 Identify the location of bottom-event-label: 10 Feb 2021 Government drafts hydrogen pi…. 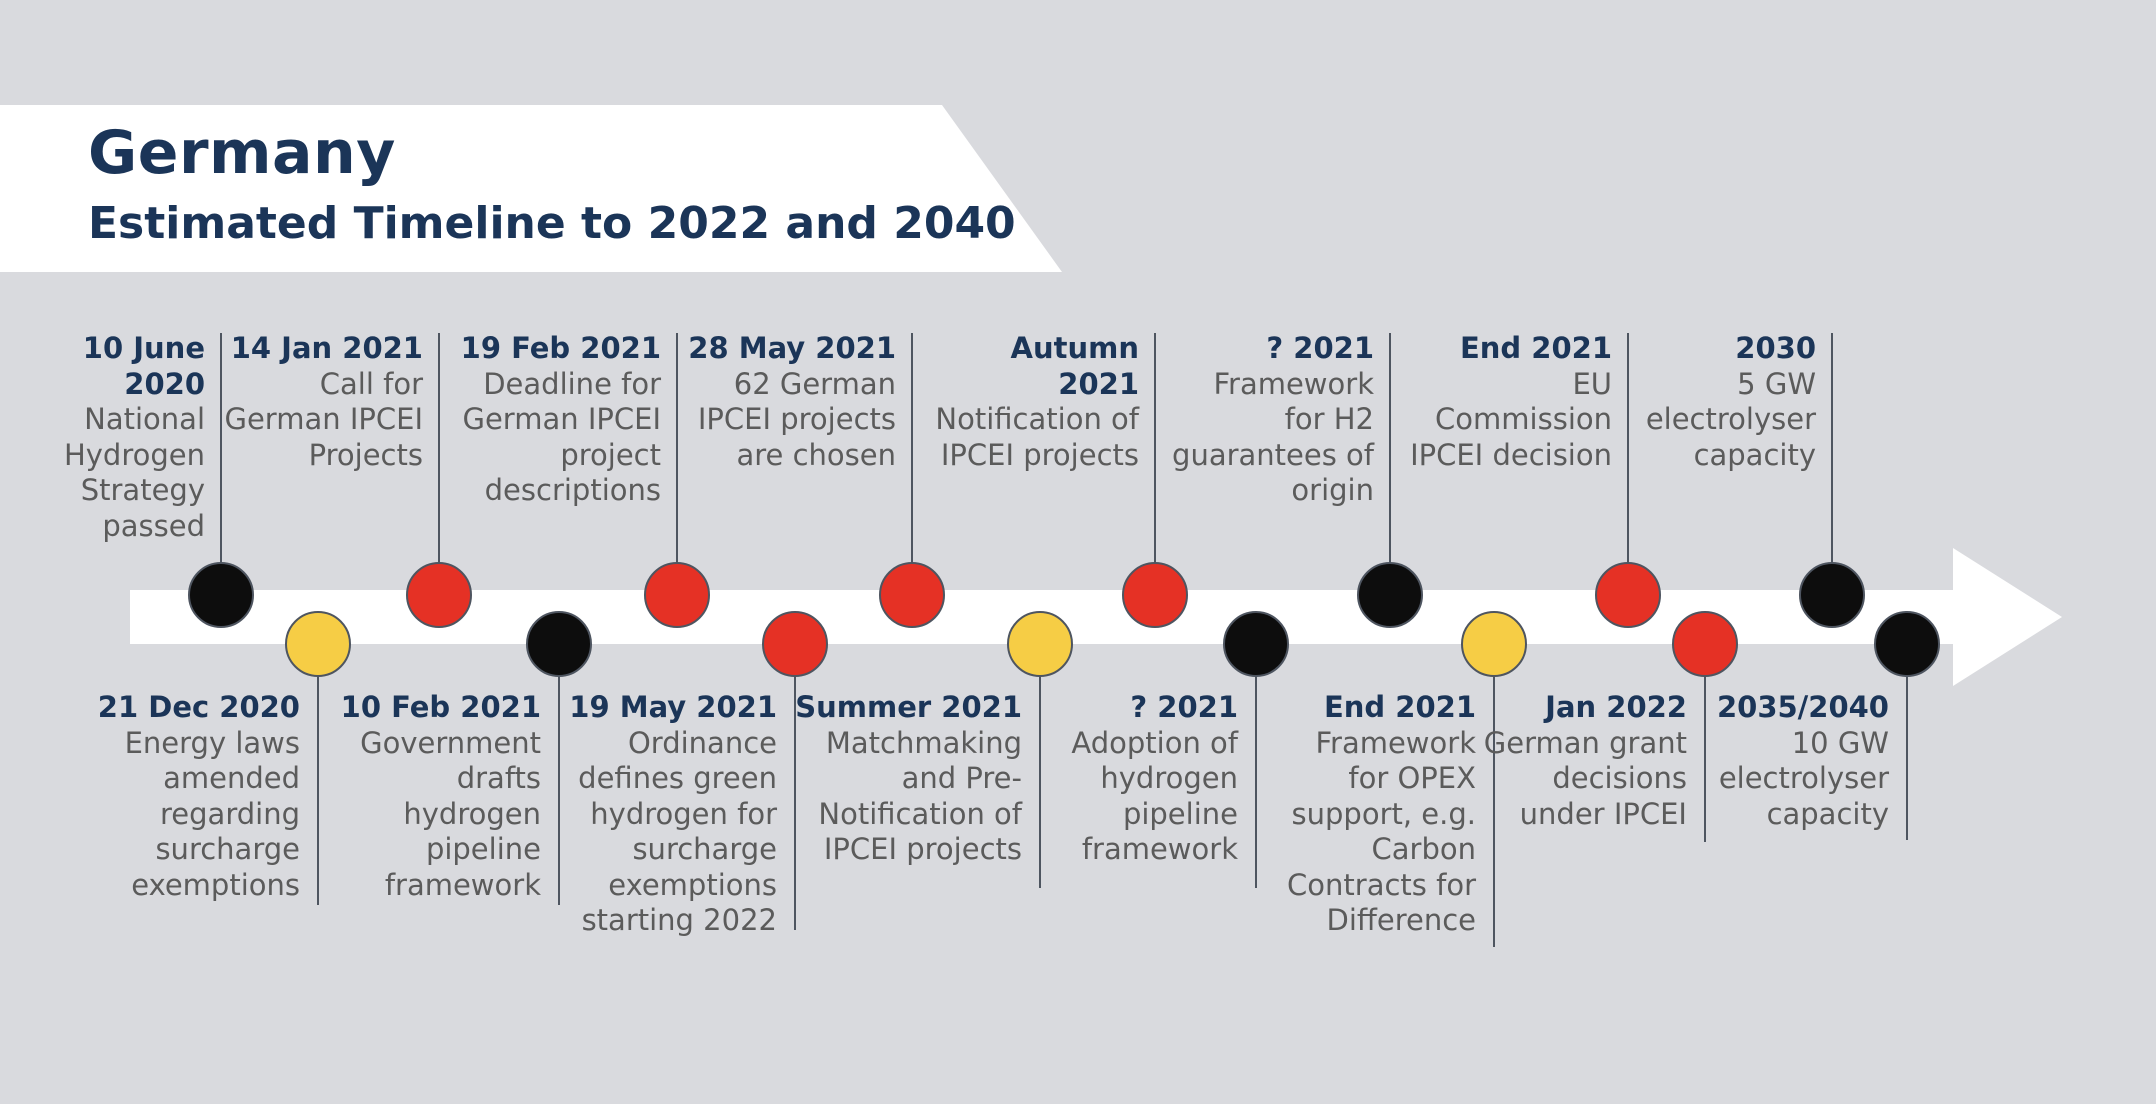
(381, 796).